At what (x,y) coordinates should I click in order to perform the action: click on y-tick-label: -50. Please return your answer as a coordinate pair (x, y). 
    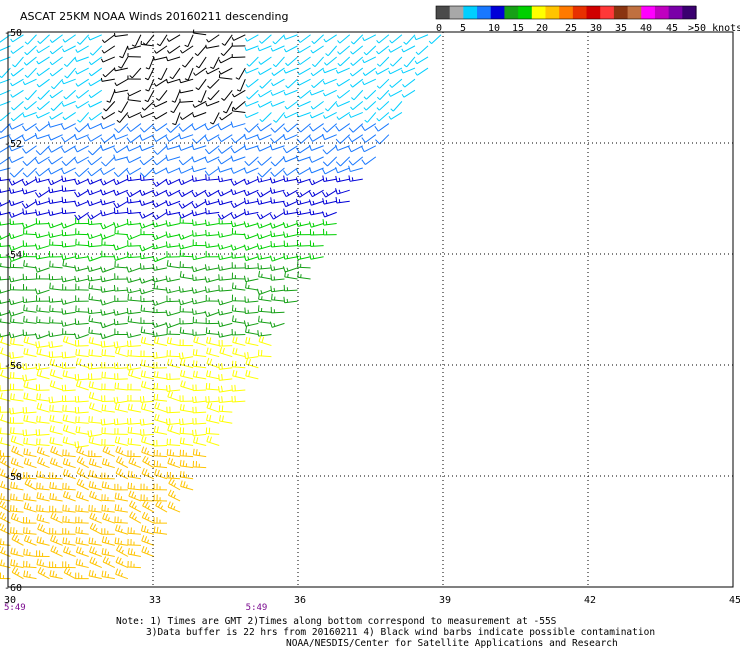
    Looking at the image, I should click on (13, 33).